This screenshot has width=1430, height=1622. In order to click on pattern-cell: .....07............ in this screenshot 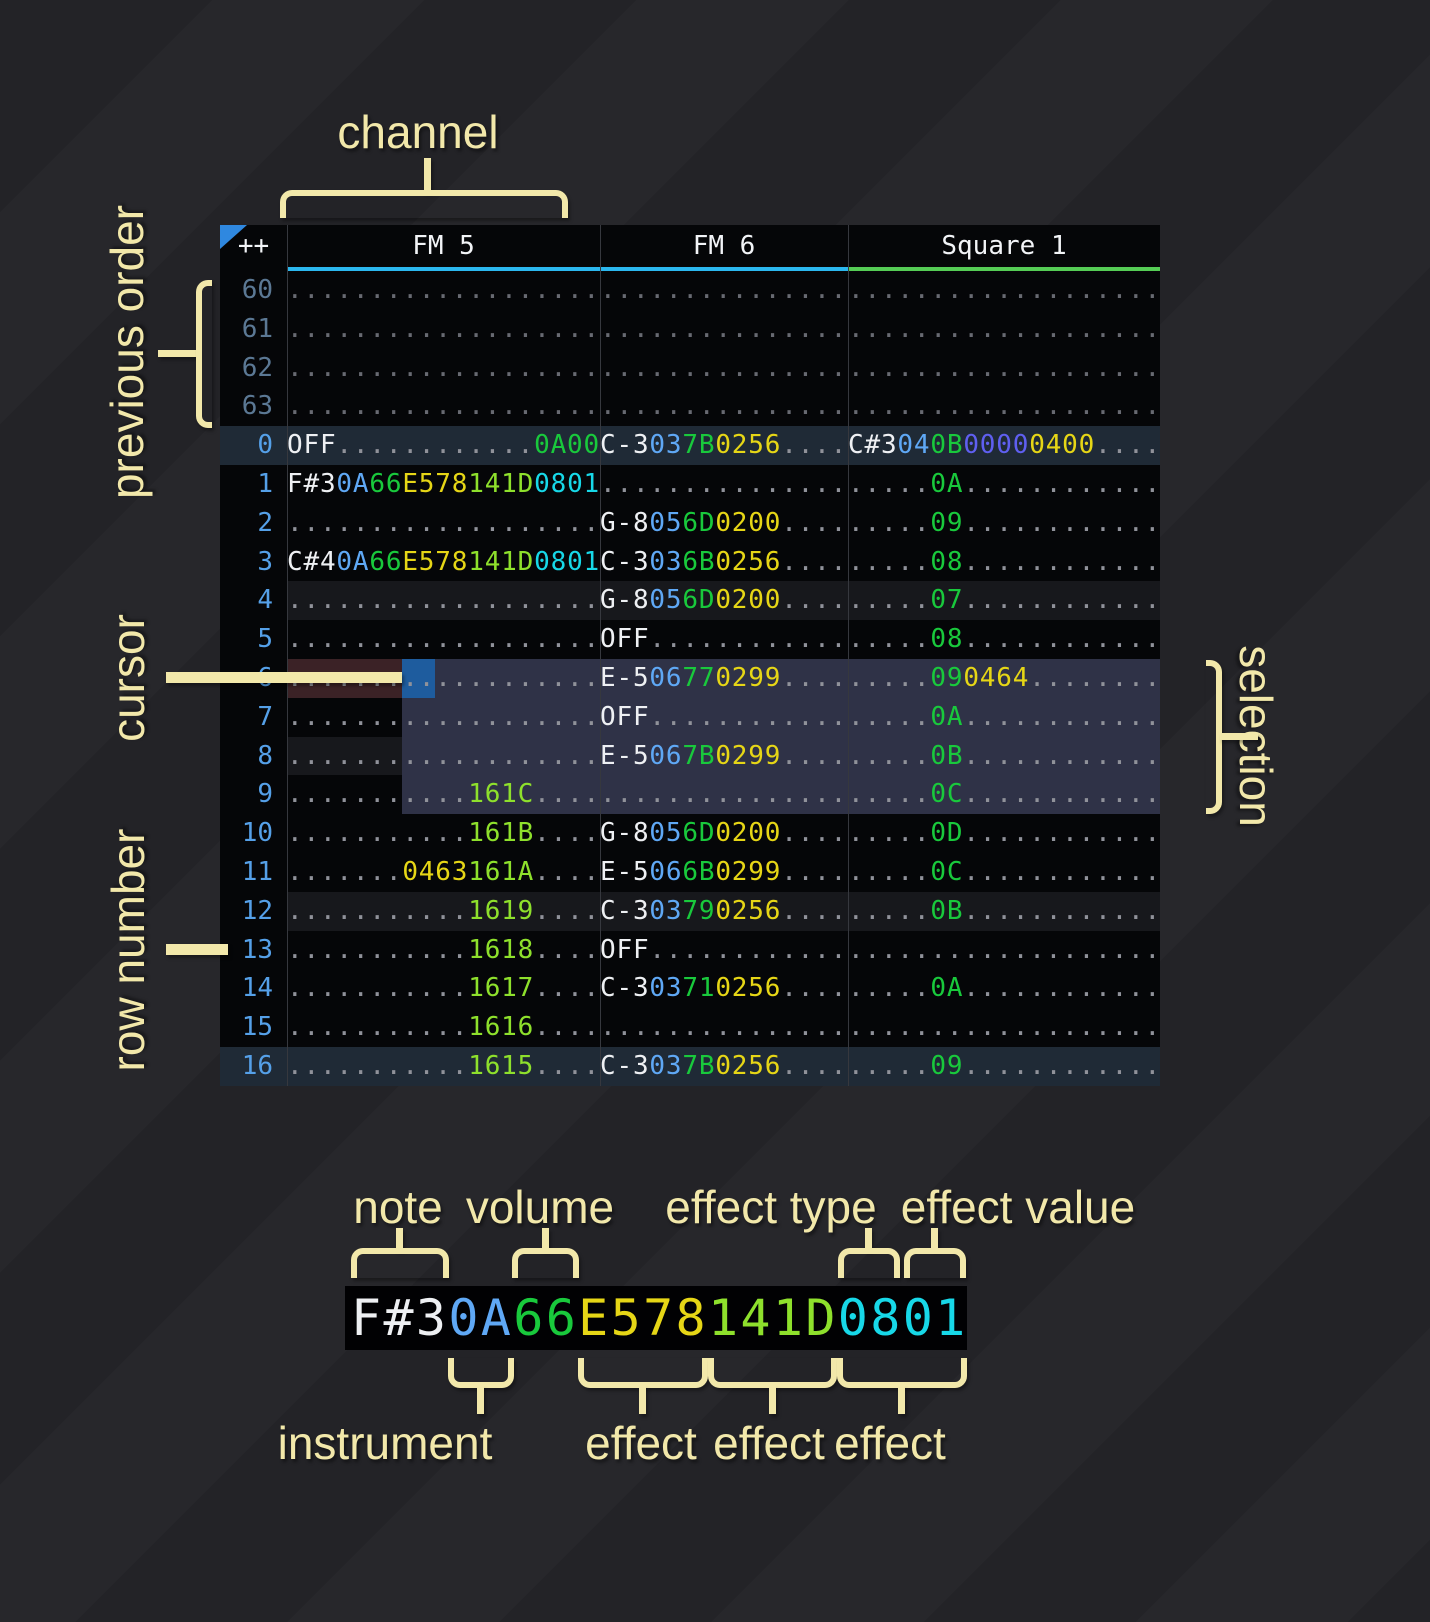, I will do `click(1004, 601)`.